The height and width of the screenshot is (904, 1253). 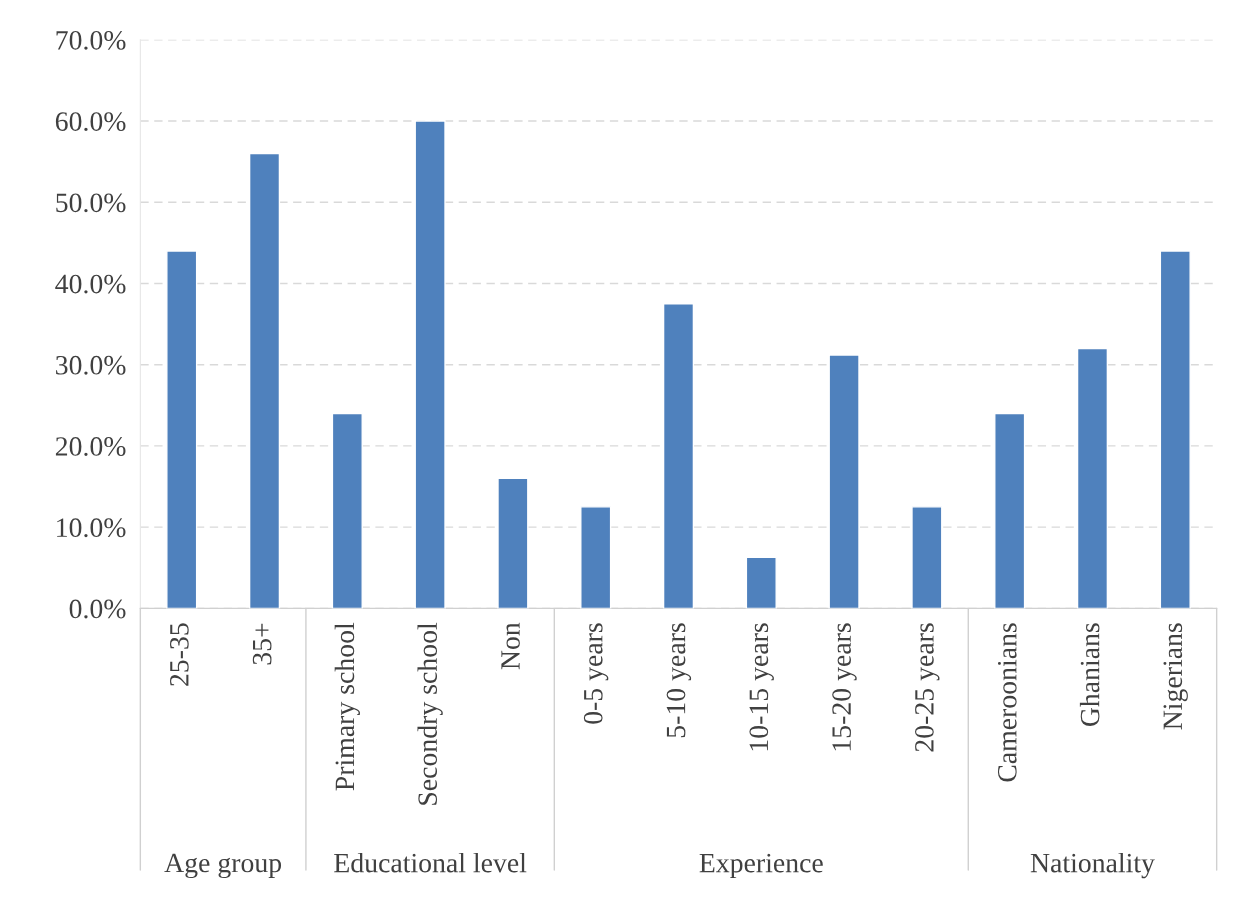 What do you see at coordinates (179, 654) in the screenshot?
I see `x-tick-label: 25-35` at bounding box center [179, 654].